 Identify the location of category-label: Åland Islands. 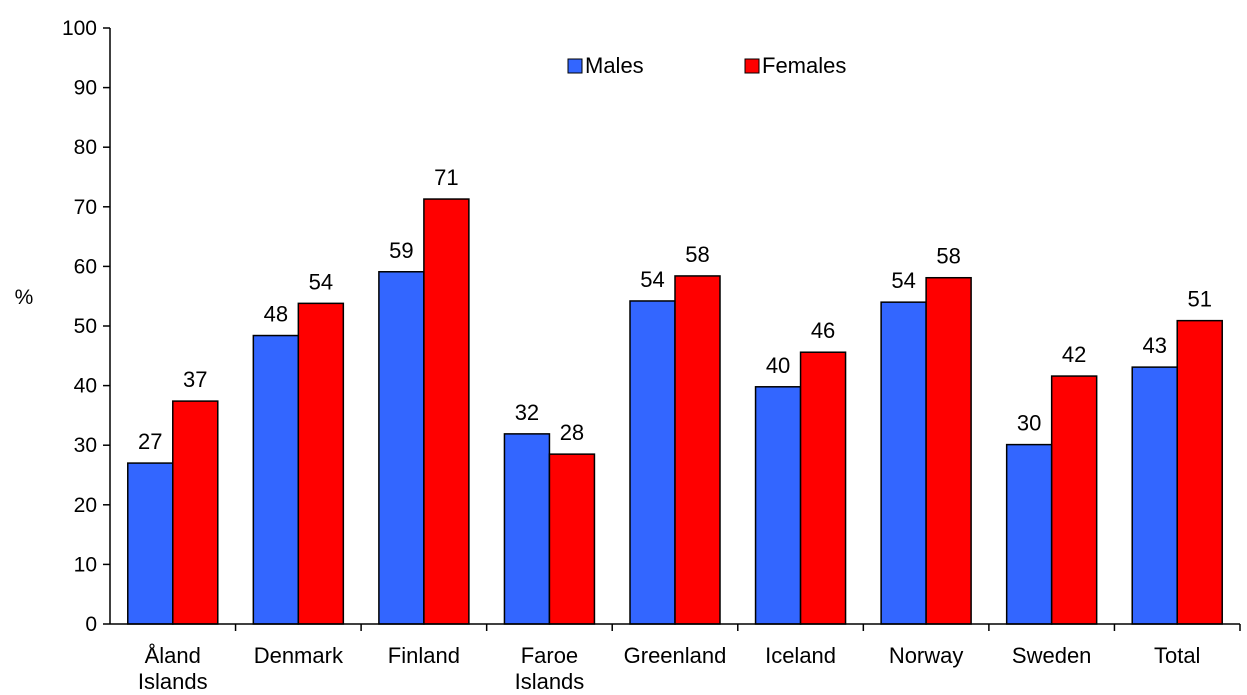
(173, 668).